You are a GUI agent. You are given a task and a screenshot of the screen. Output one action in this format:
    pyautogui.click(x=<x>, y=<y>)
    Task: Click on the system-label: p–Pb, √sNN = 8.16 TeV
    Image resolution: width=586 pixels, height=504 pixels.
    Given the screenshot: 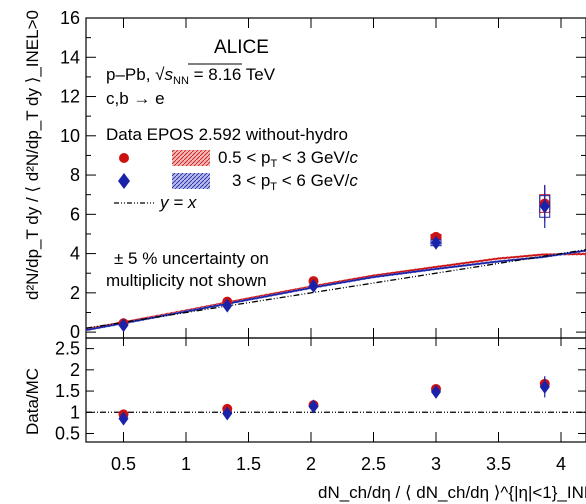 What is the action you would take?
    pyautogui.click(x=191, y=76)
    